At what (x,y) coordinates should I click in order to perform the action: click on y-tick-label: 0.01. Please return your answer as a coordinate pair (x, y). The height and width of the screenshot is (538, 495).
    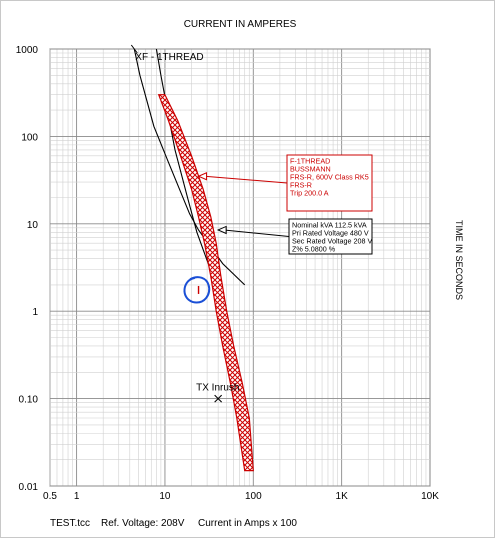
    Looking at the image, I should click on (29, 487).